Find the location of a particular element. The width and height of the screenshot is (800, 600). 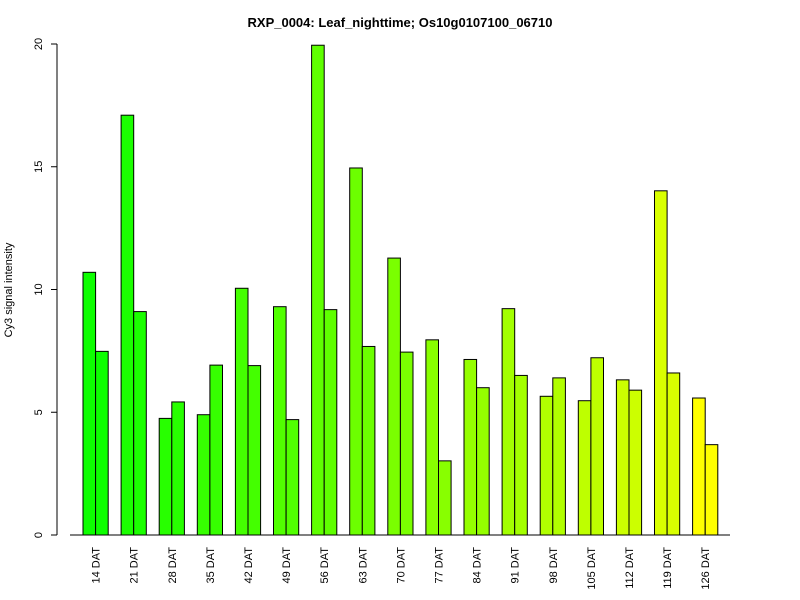

x-tick-label: 70 DAT is located at coordinates (401, 565).